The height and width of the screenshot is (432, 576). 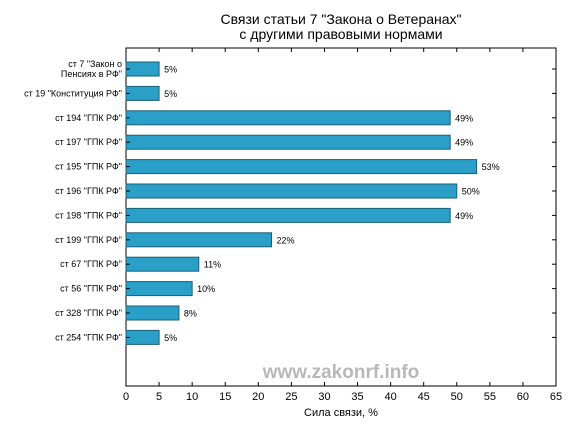 I want to click on x-axis-label: Сила связи, %, so click(x=341, y=413).